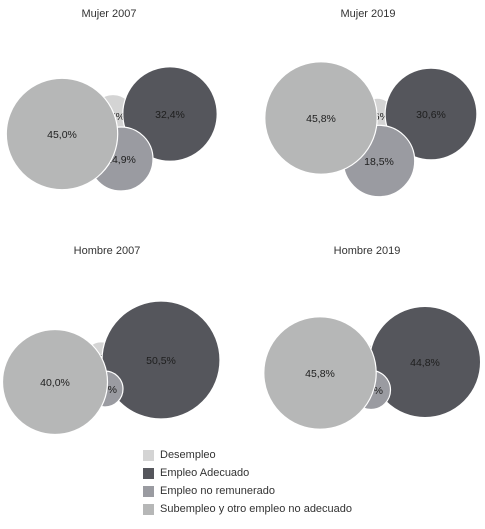  What do you see at coordinates (263, 473) in the screenshot?
I see `legend-item-empleo-adecuado: Empleo Adecuado` at bounding box center [263, 473].